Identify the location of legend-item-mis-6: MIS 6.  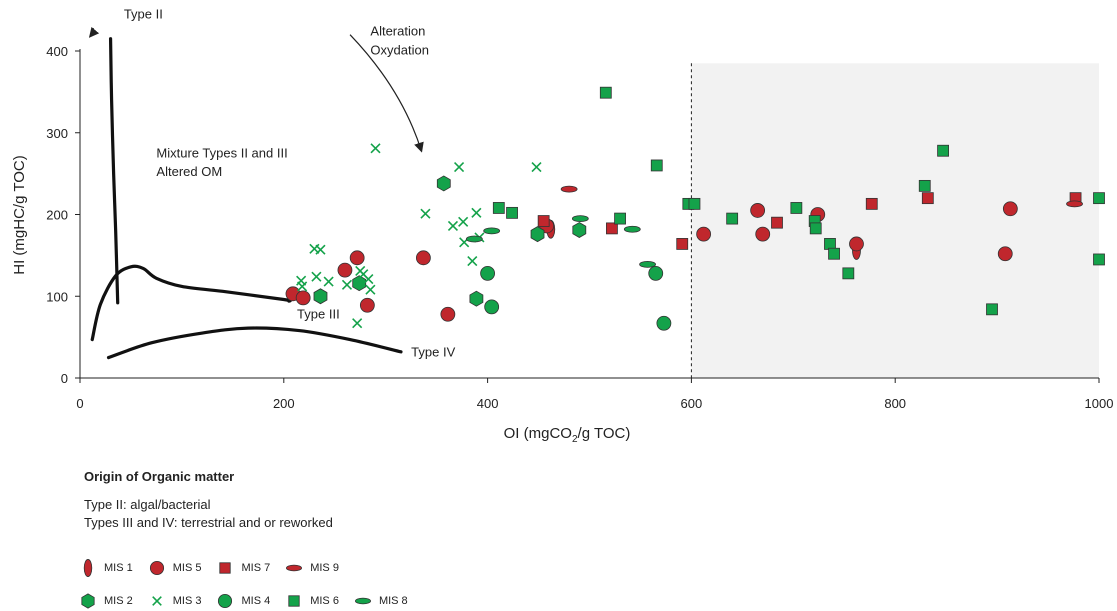
(311, 601).